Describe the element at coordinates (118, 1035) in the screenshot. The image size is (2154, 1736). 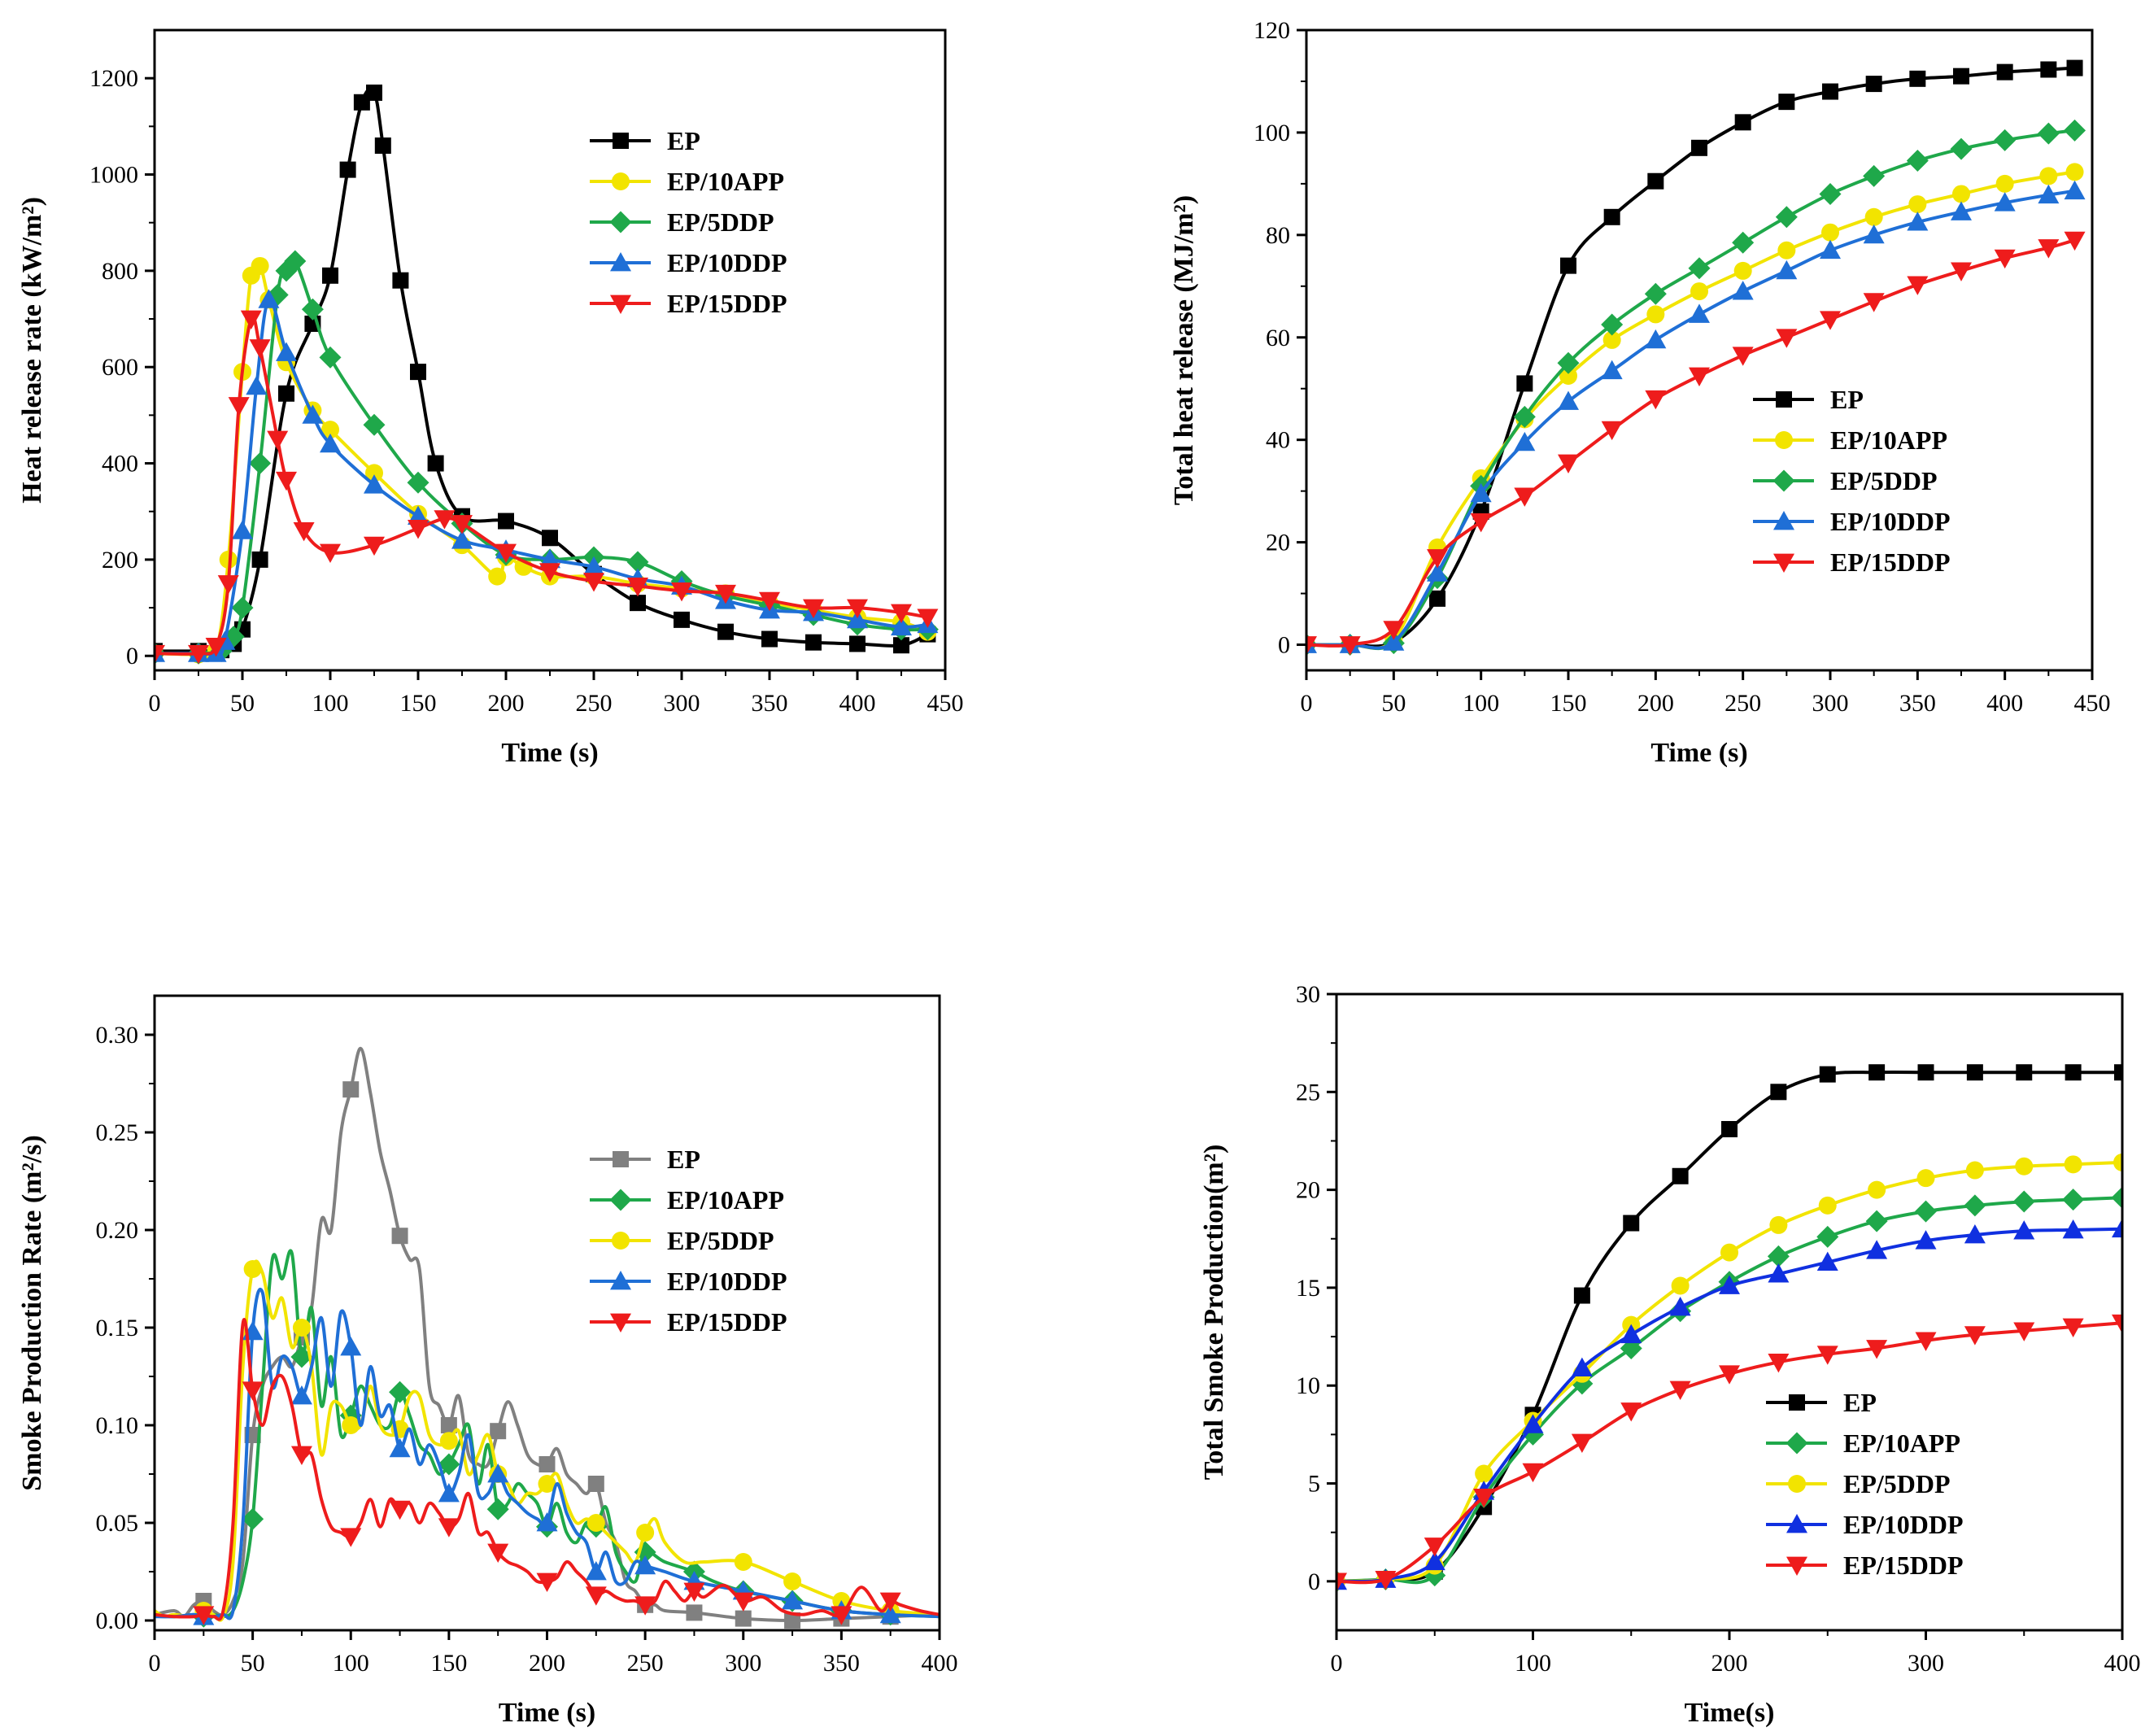
I see `spr-y-tick-label: 0.30` at that location.